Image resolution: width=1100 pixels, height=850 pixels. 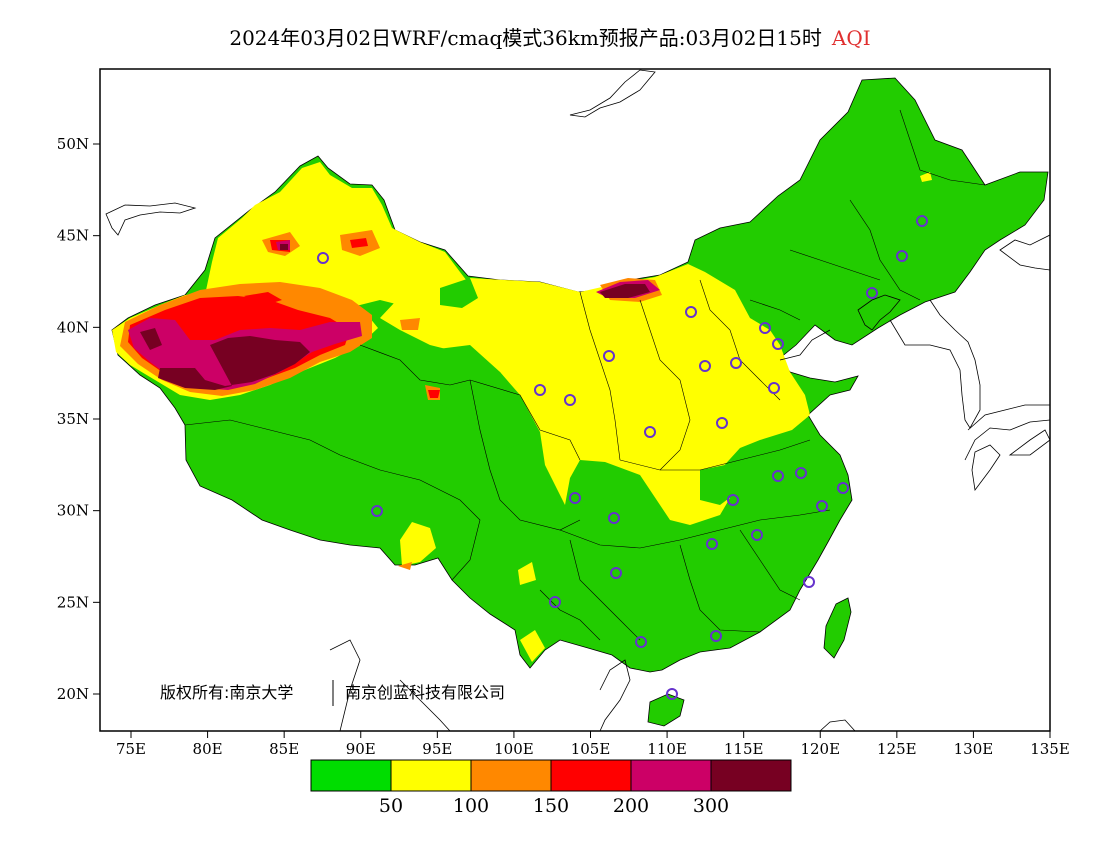 I want to click on colorbar-label: 300, so click(x=711, y=806).